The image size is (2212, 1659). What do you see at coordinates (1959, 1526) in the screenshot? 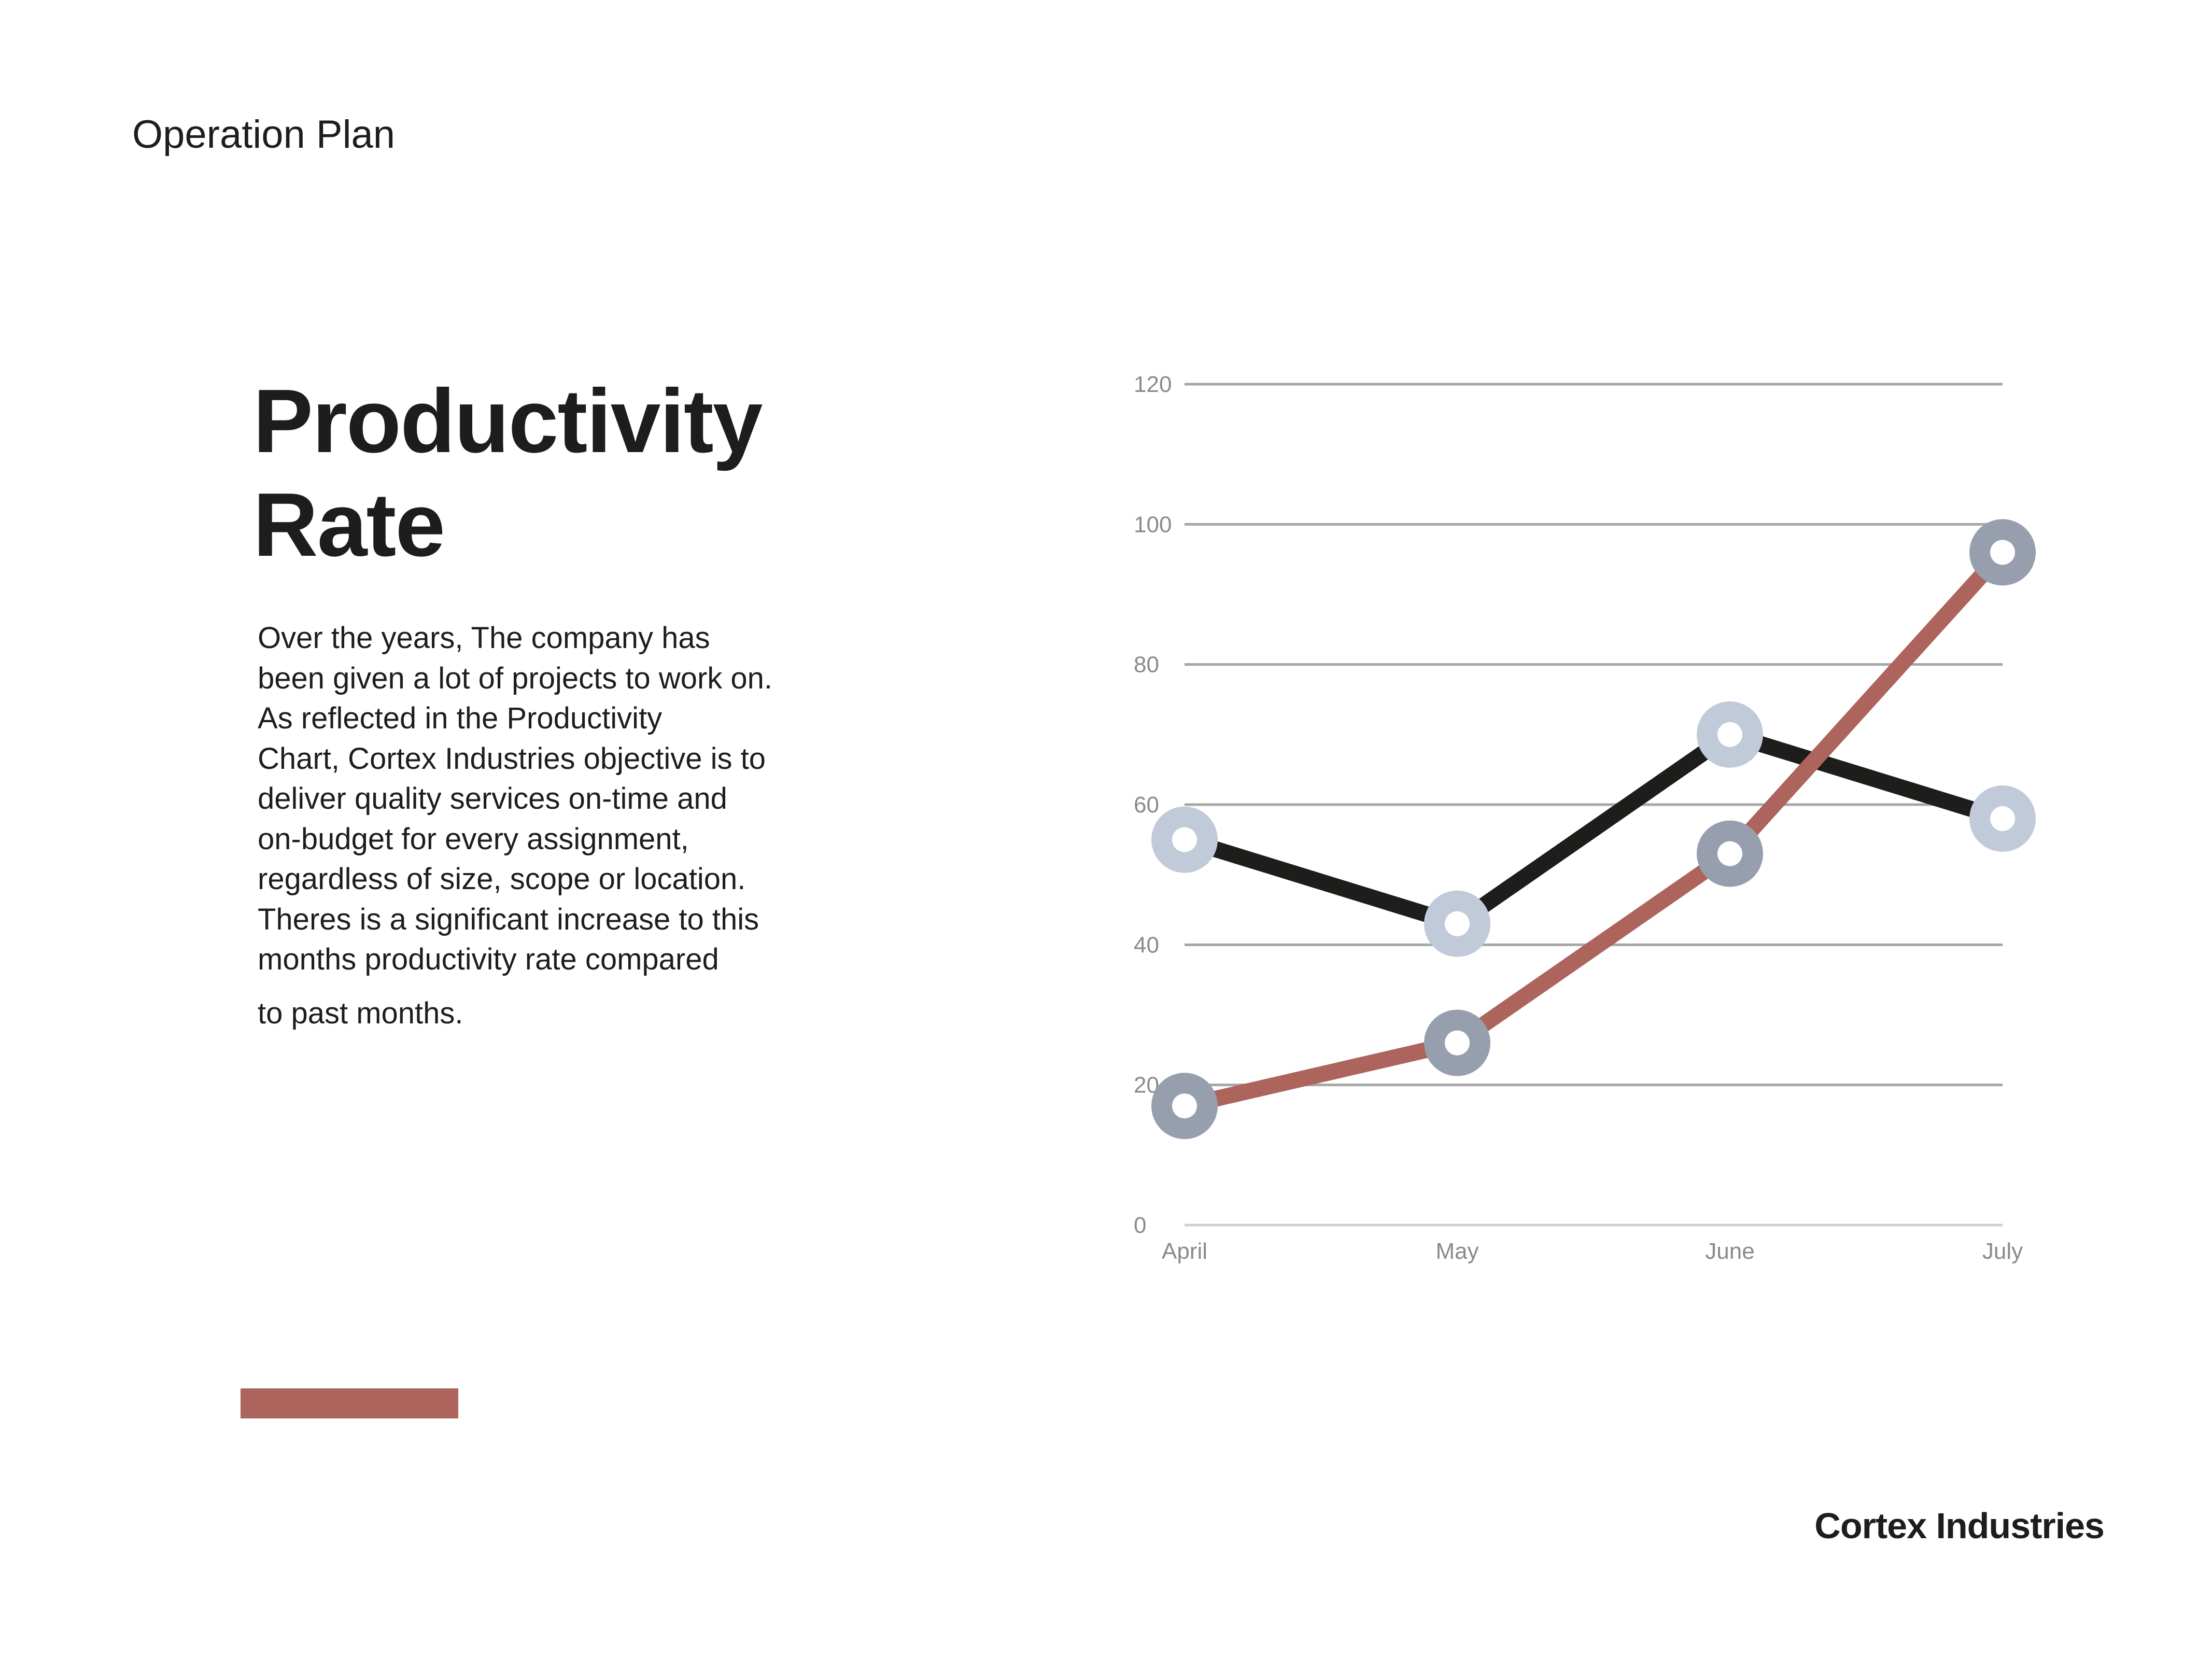
I see `footer-brand: Cortex Industries` at bounding box center [1959, 1526].